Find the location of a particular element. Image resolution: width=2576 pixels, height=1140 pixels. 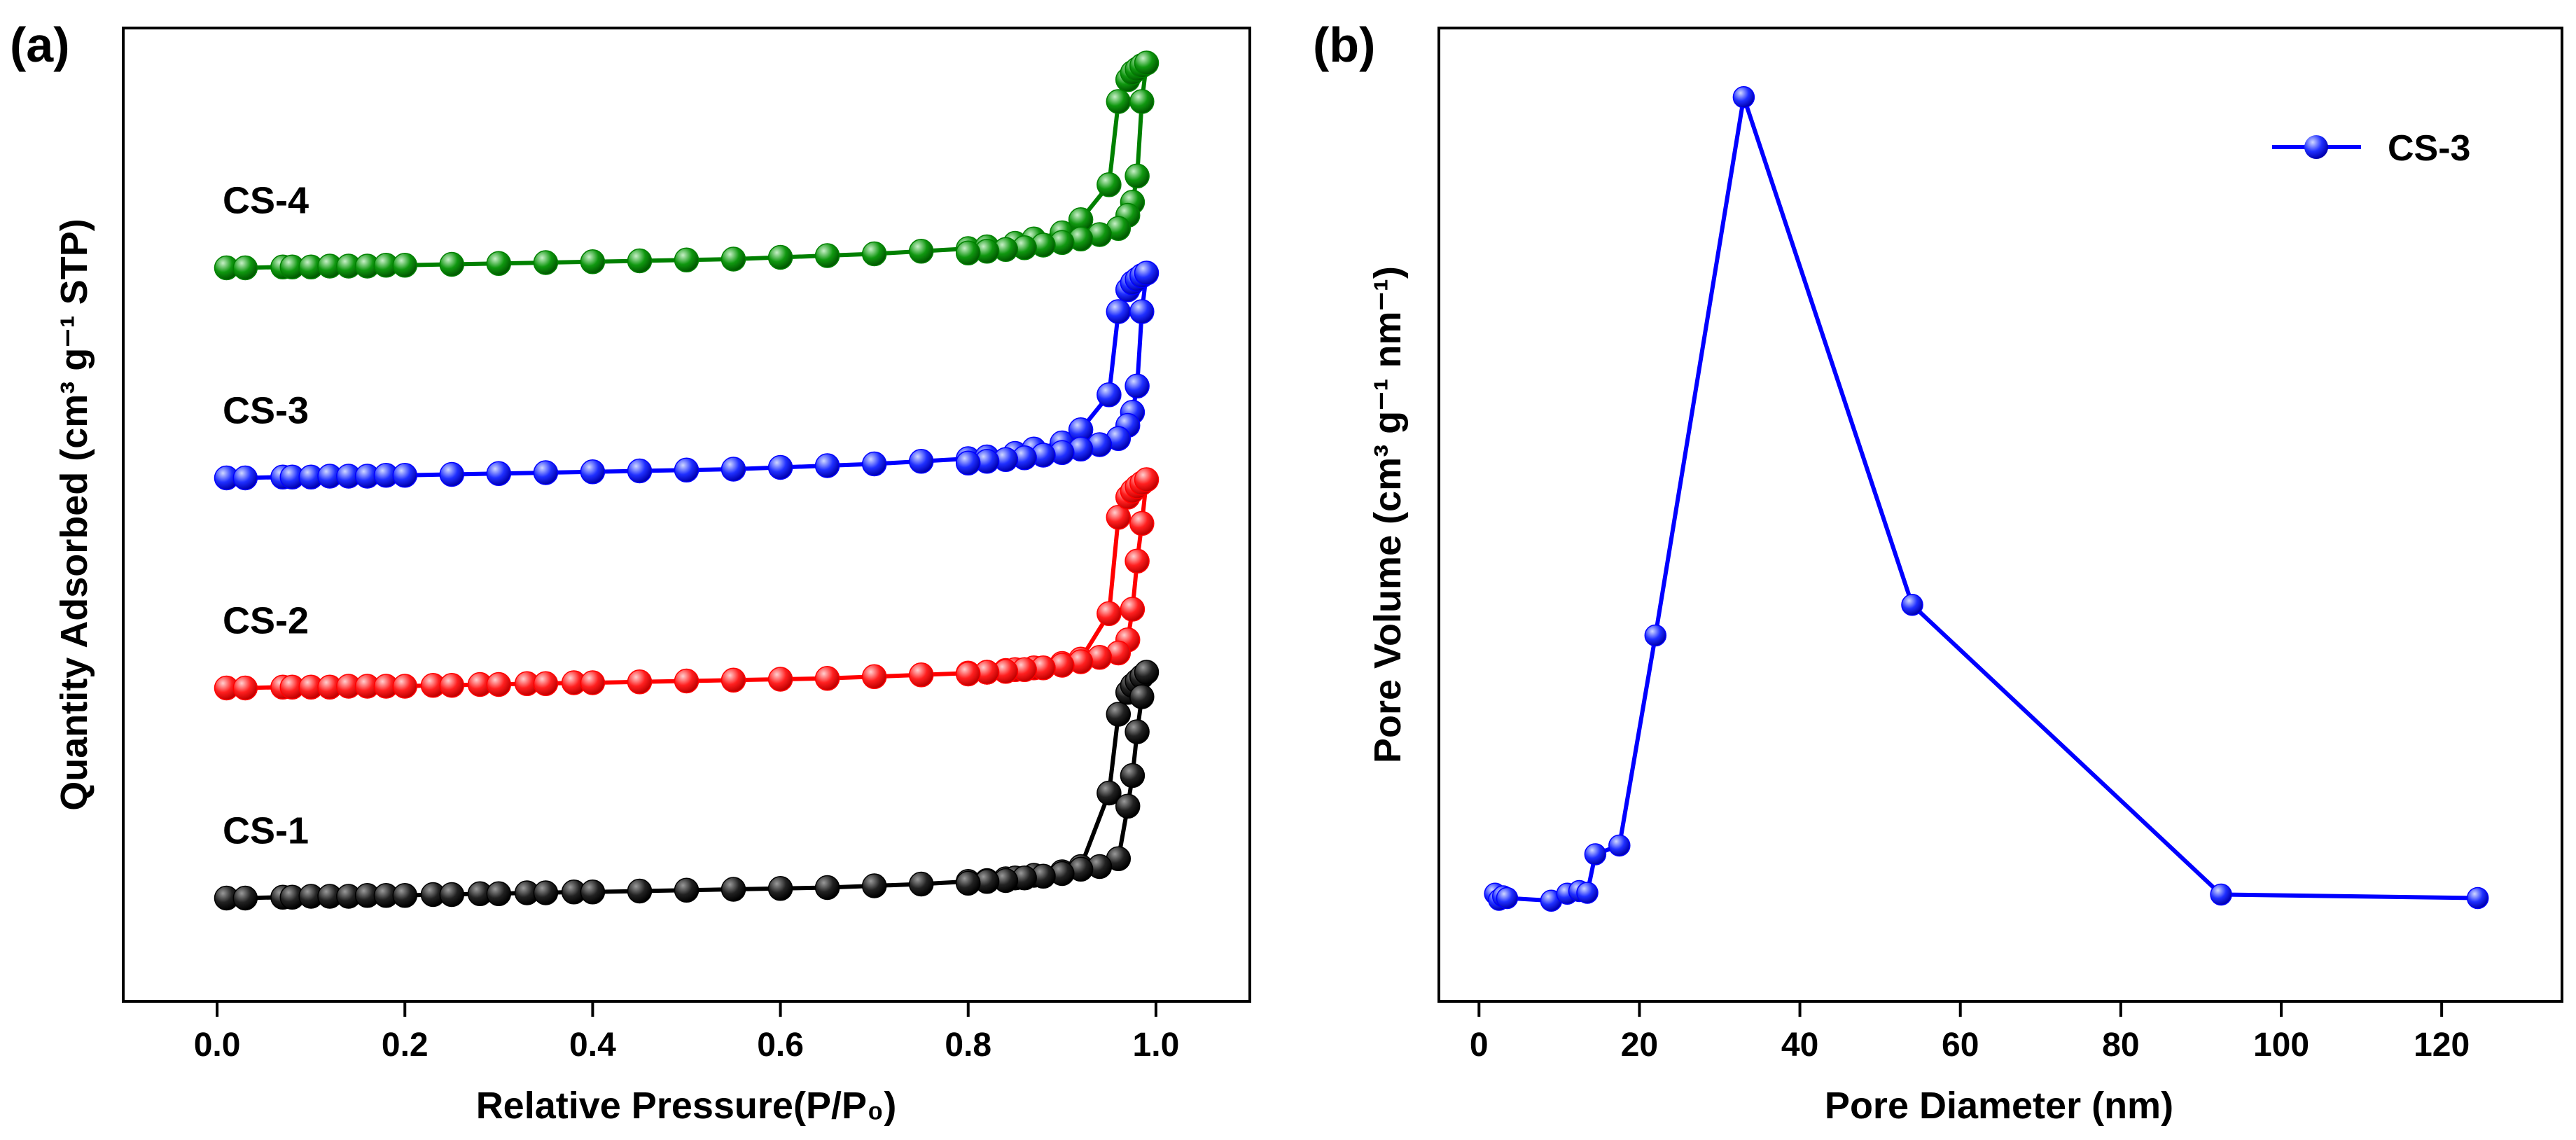

panel-b-x-axis-title: Pore Diameter (nm) is located at coordinates (1999, 1106).